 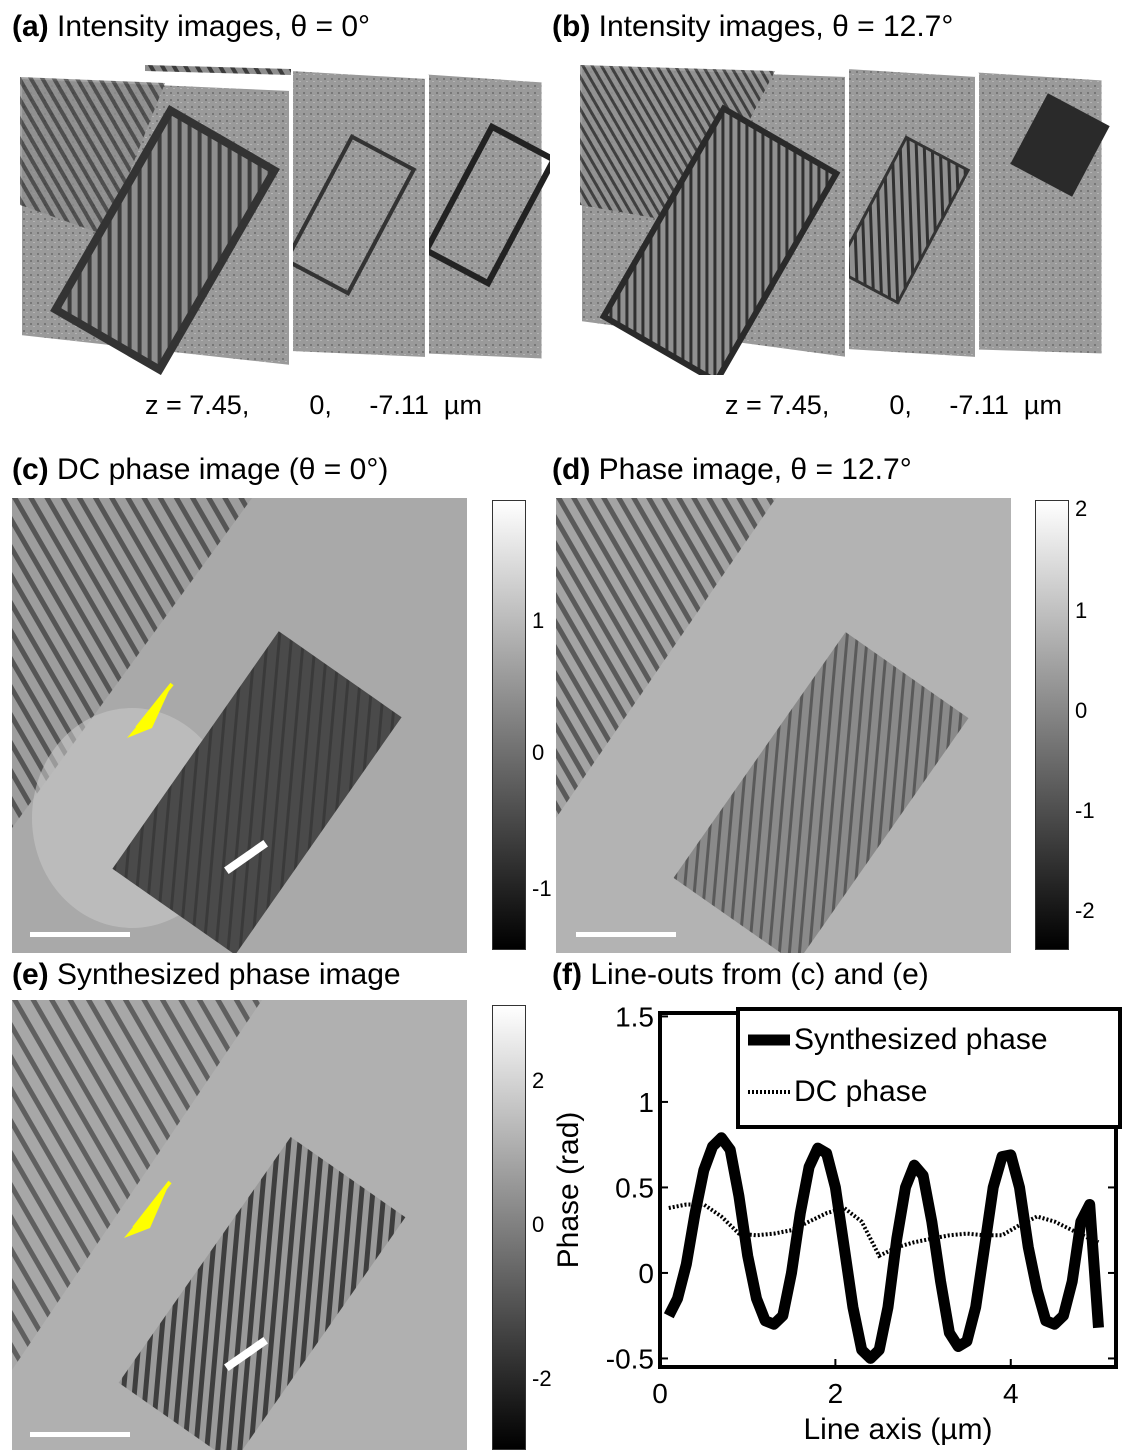 I want to click on panel-d-tick-neg2: -2, so click(x=1085, y=910).